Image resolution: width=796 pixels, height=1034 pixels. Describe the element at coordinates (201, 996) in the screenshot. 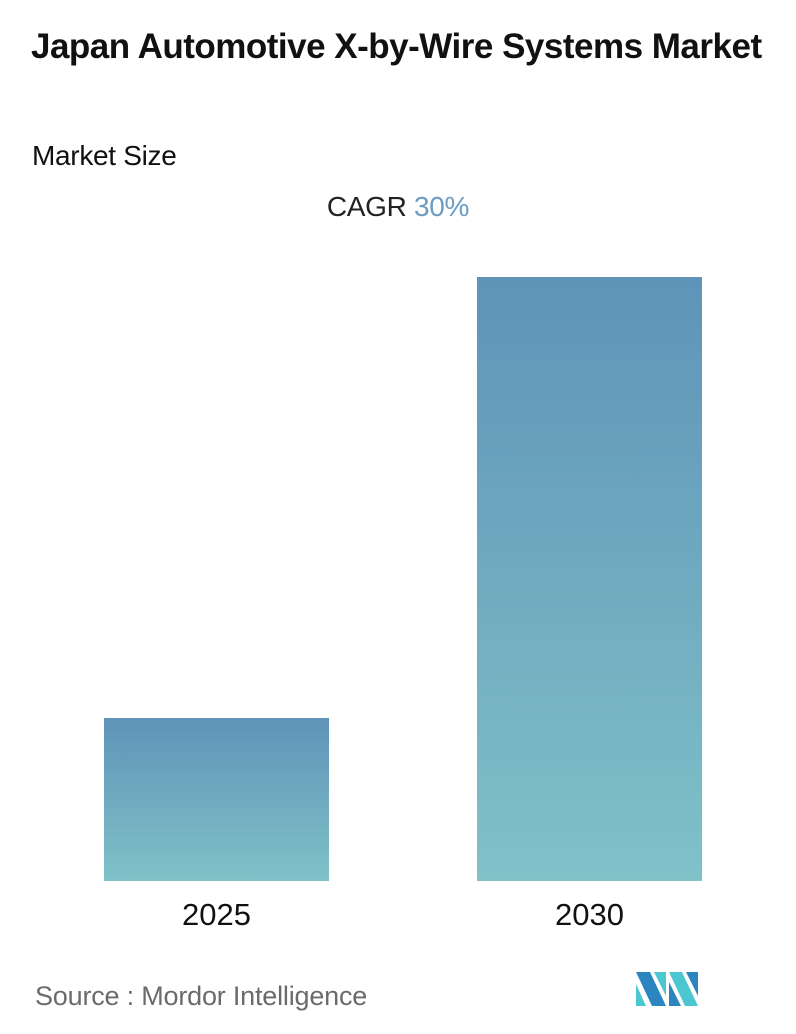

I see `source-text: Source : Mordor Intelligence` at that location.